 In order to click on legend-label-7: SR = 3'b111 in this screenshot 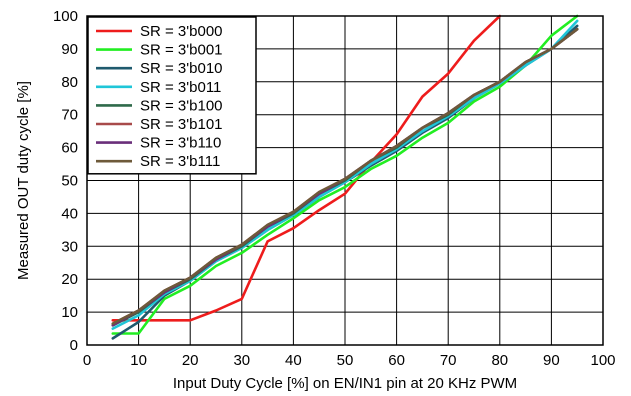, I will do `click(180, 161)`.